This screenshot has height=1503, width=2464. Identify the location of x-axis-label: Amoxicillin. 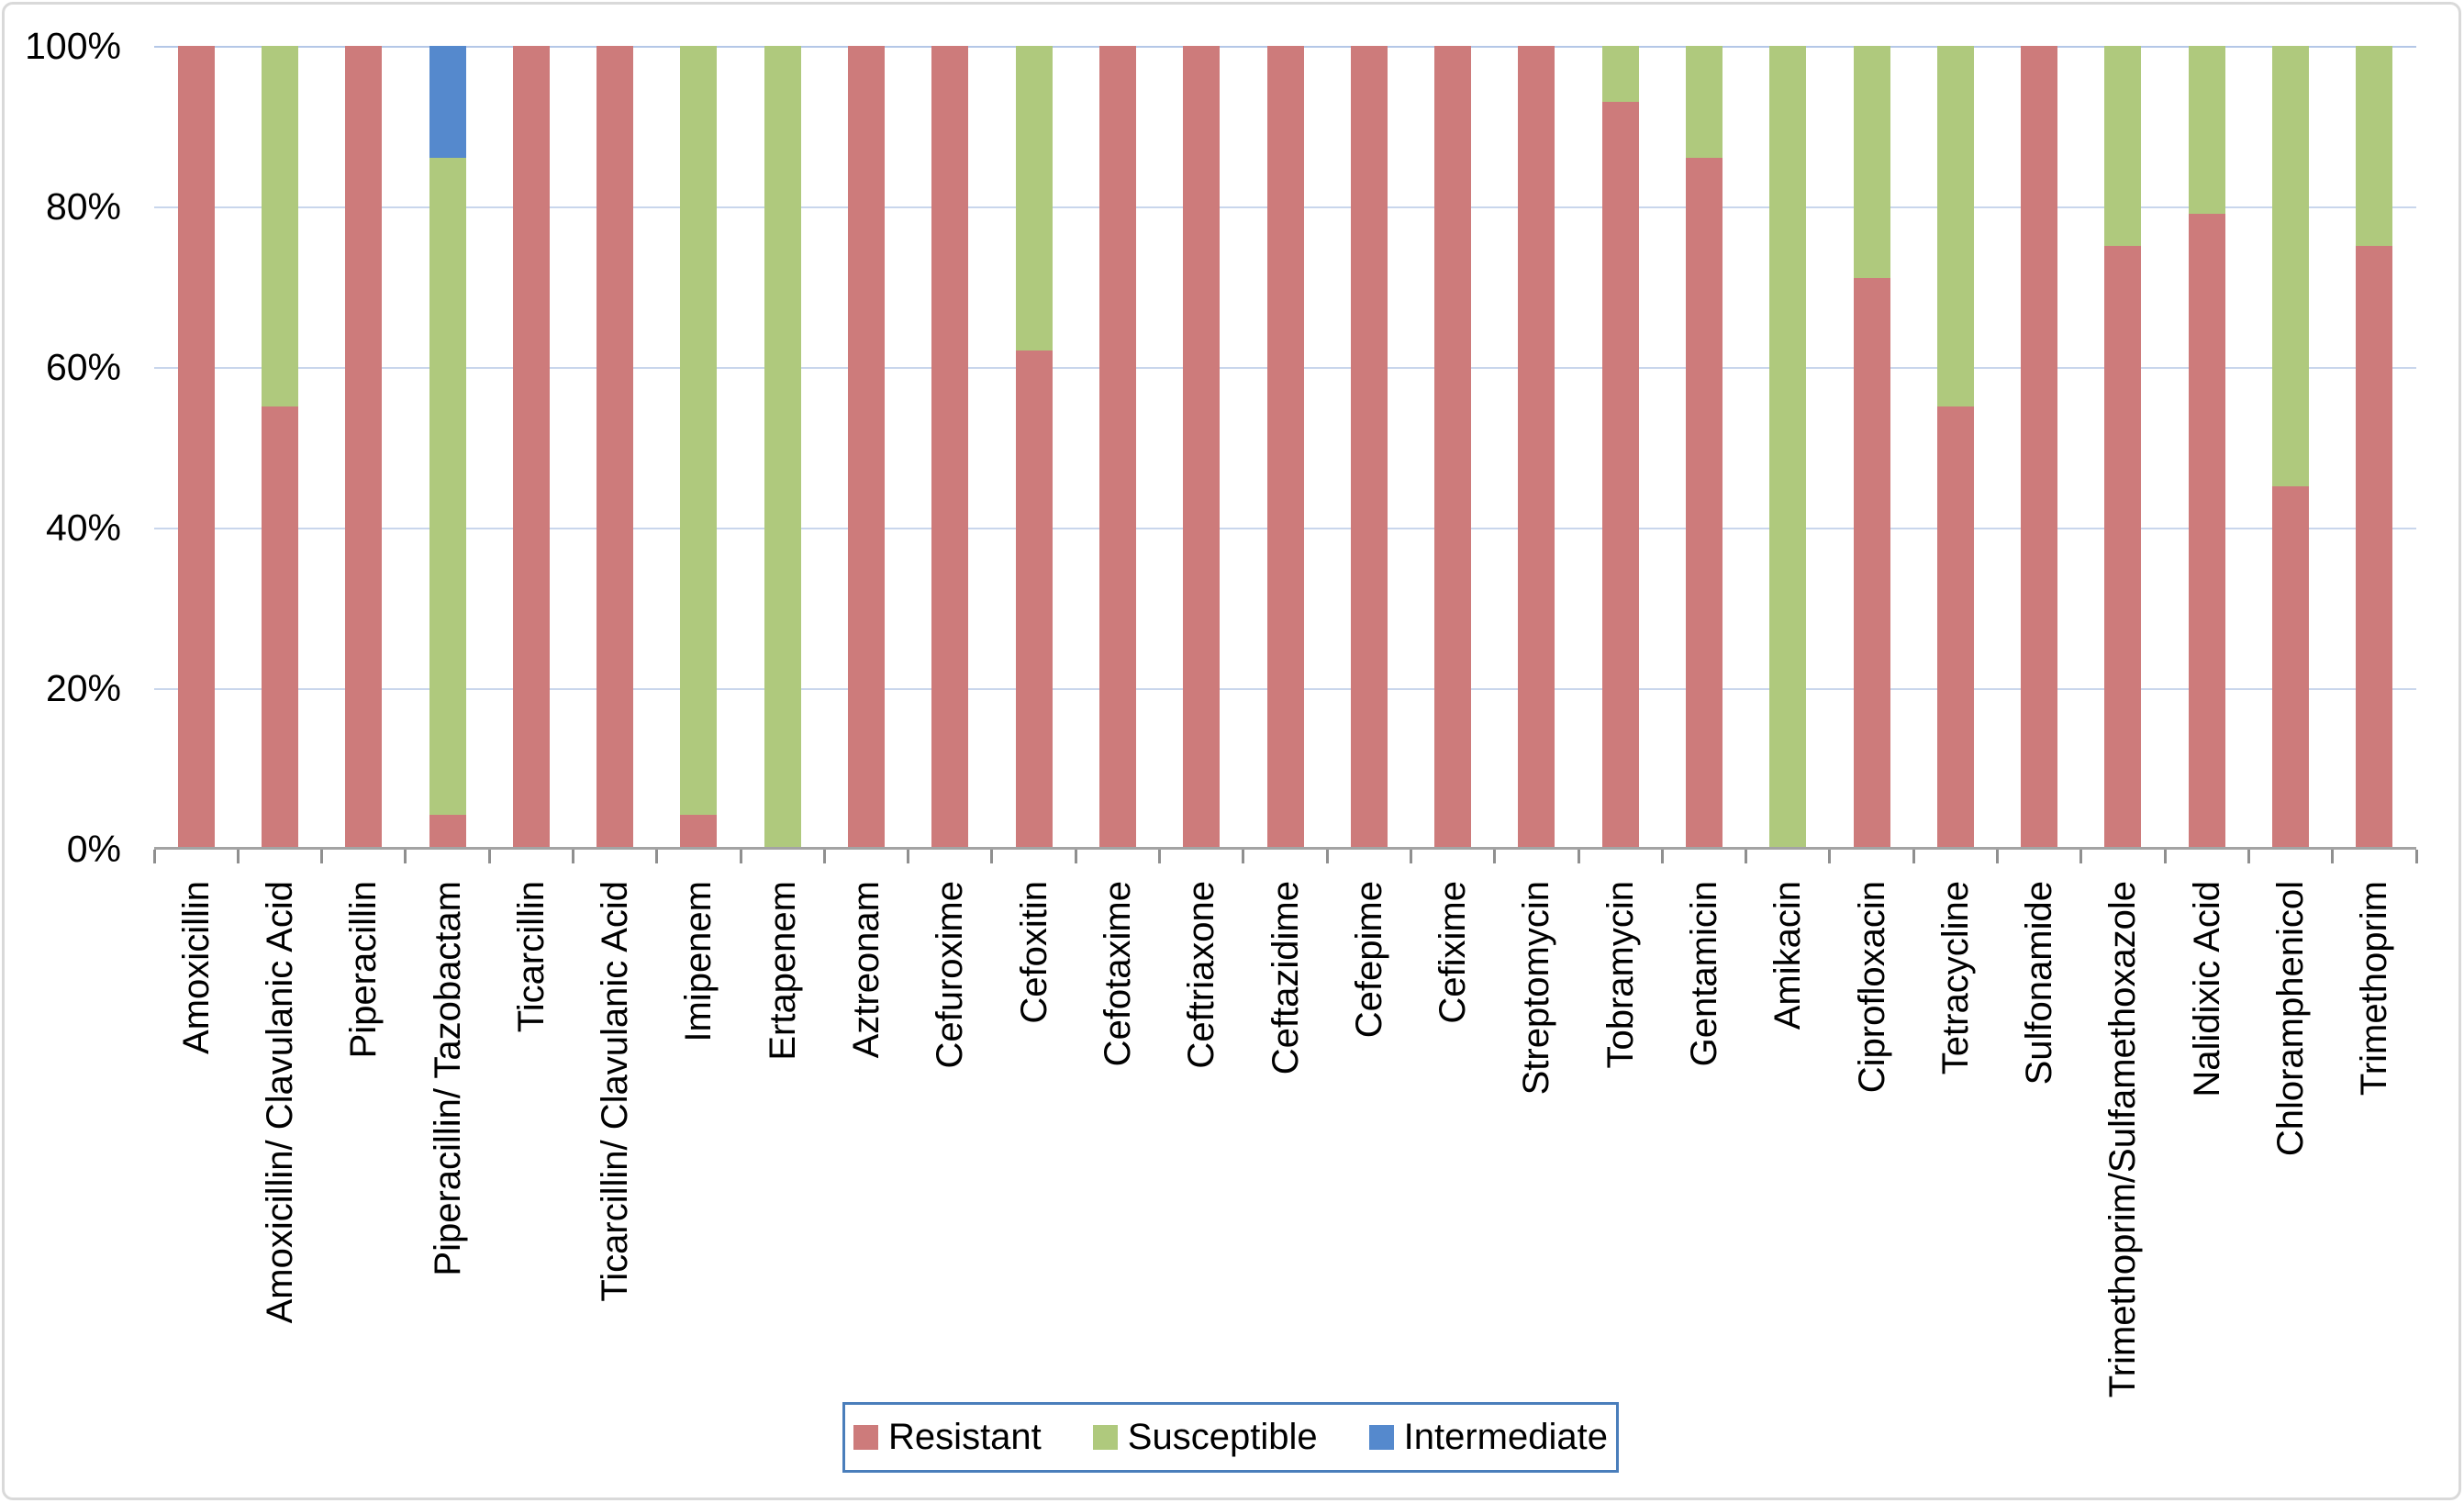
(196, 967).